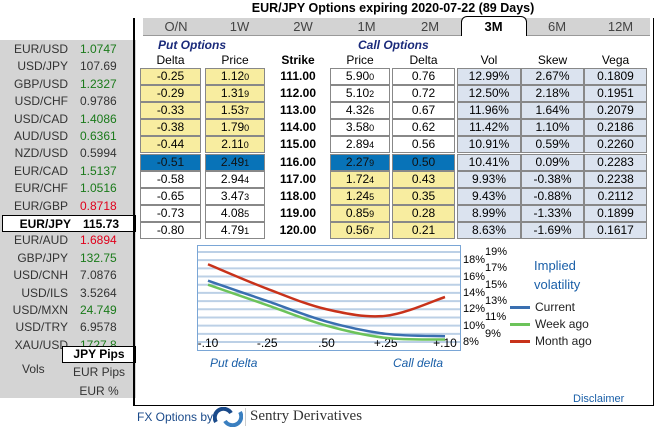 Image resolution: width=654 pixels, height=430 pixels. What do you see at coordinates (552, 162) in the screenshot?
I see `cell-skew: 0.09%` at bounding box center [552, 162].